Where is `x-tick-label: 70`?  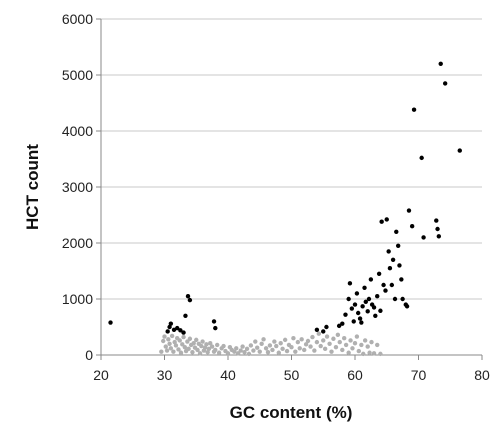
x-tick-label: 70 is located at coordinates (419, 375).